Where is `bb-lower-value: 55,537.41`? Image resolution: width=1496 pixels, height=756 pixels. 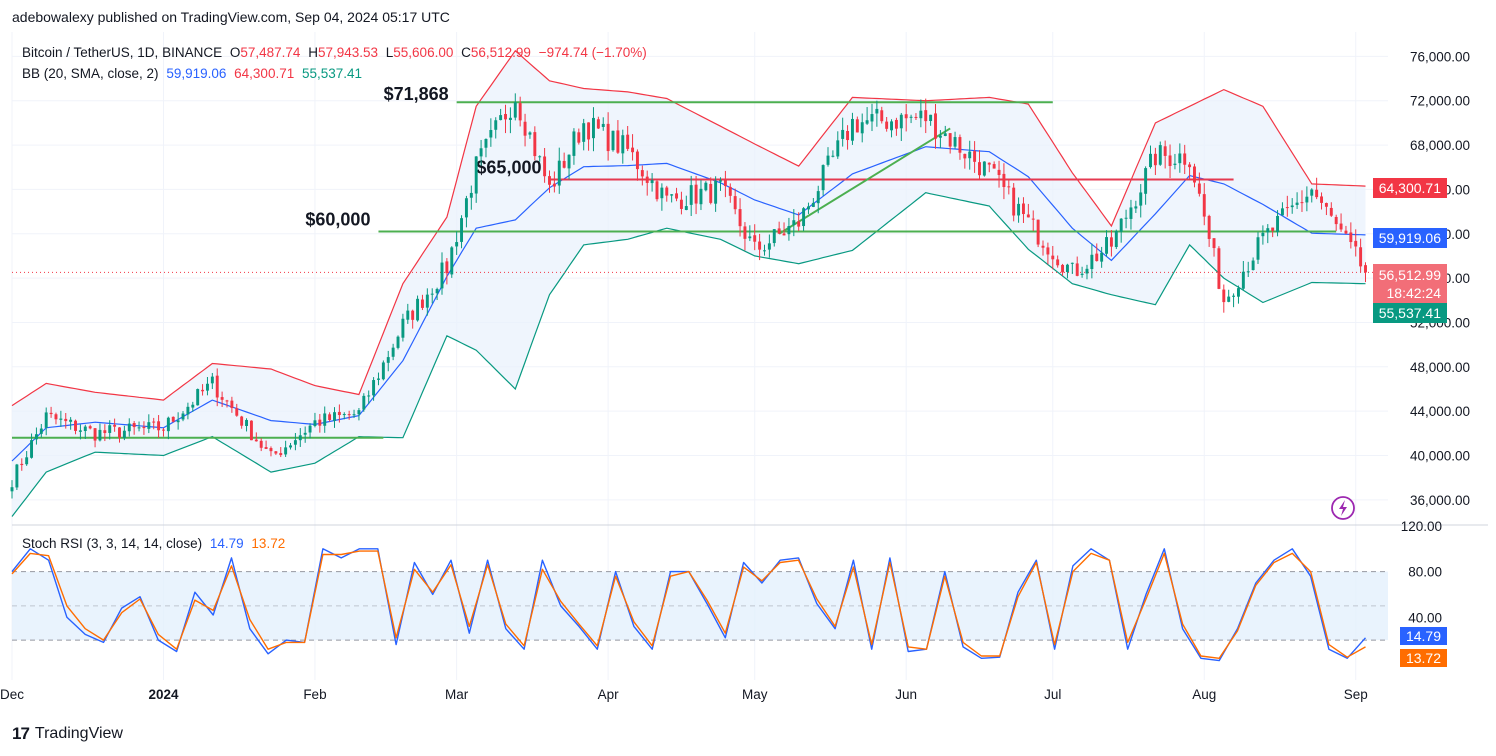
bb-lower-value: 55,537.41 is located at coordinates (332, 73).